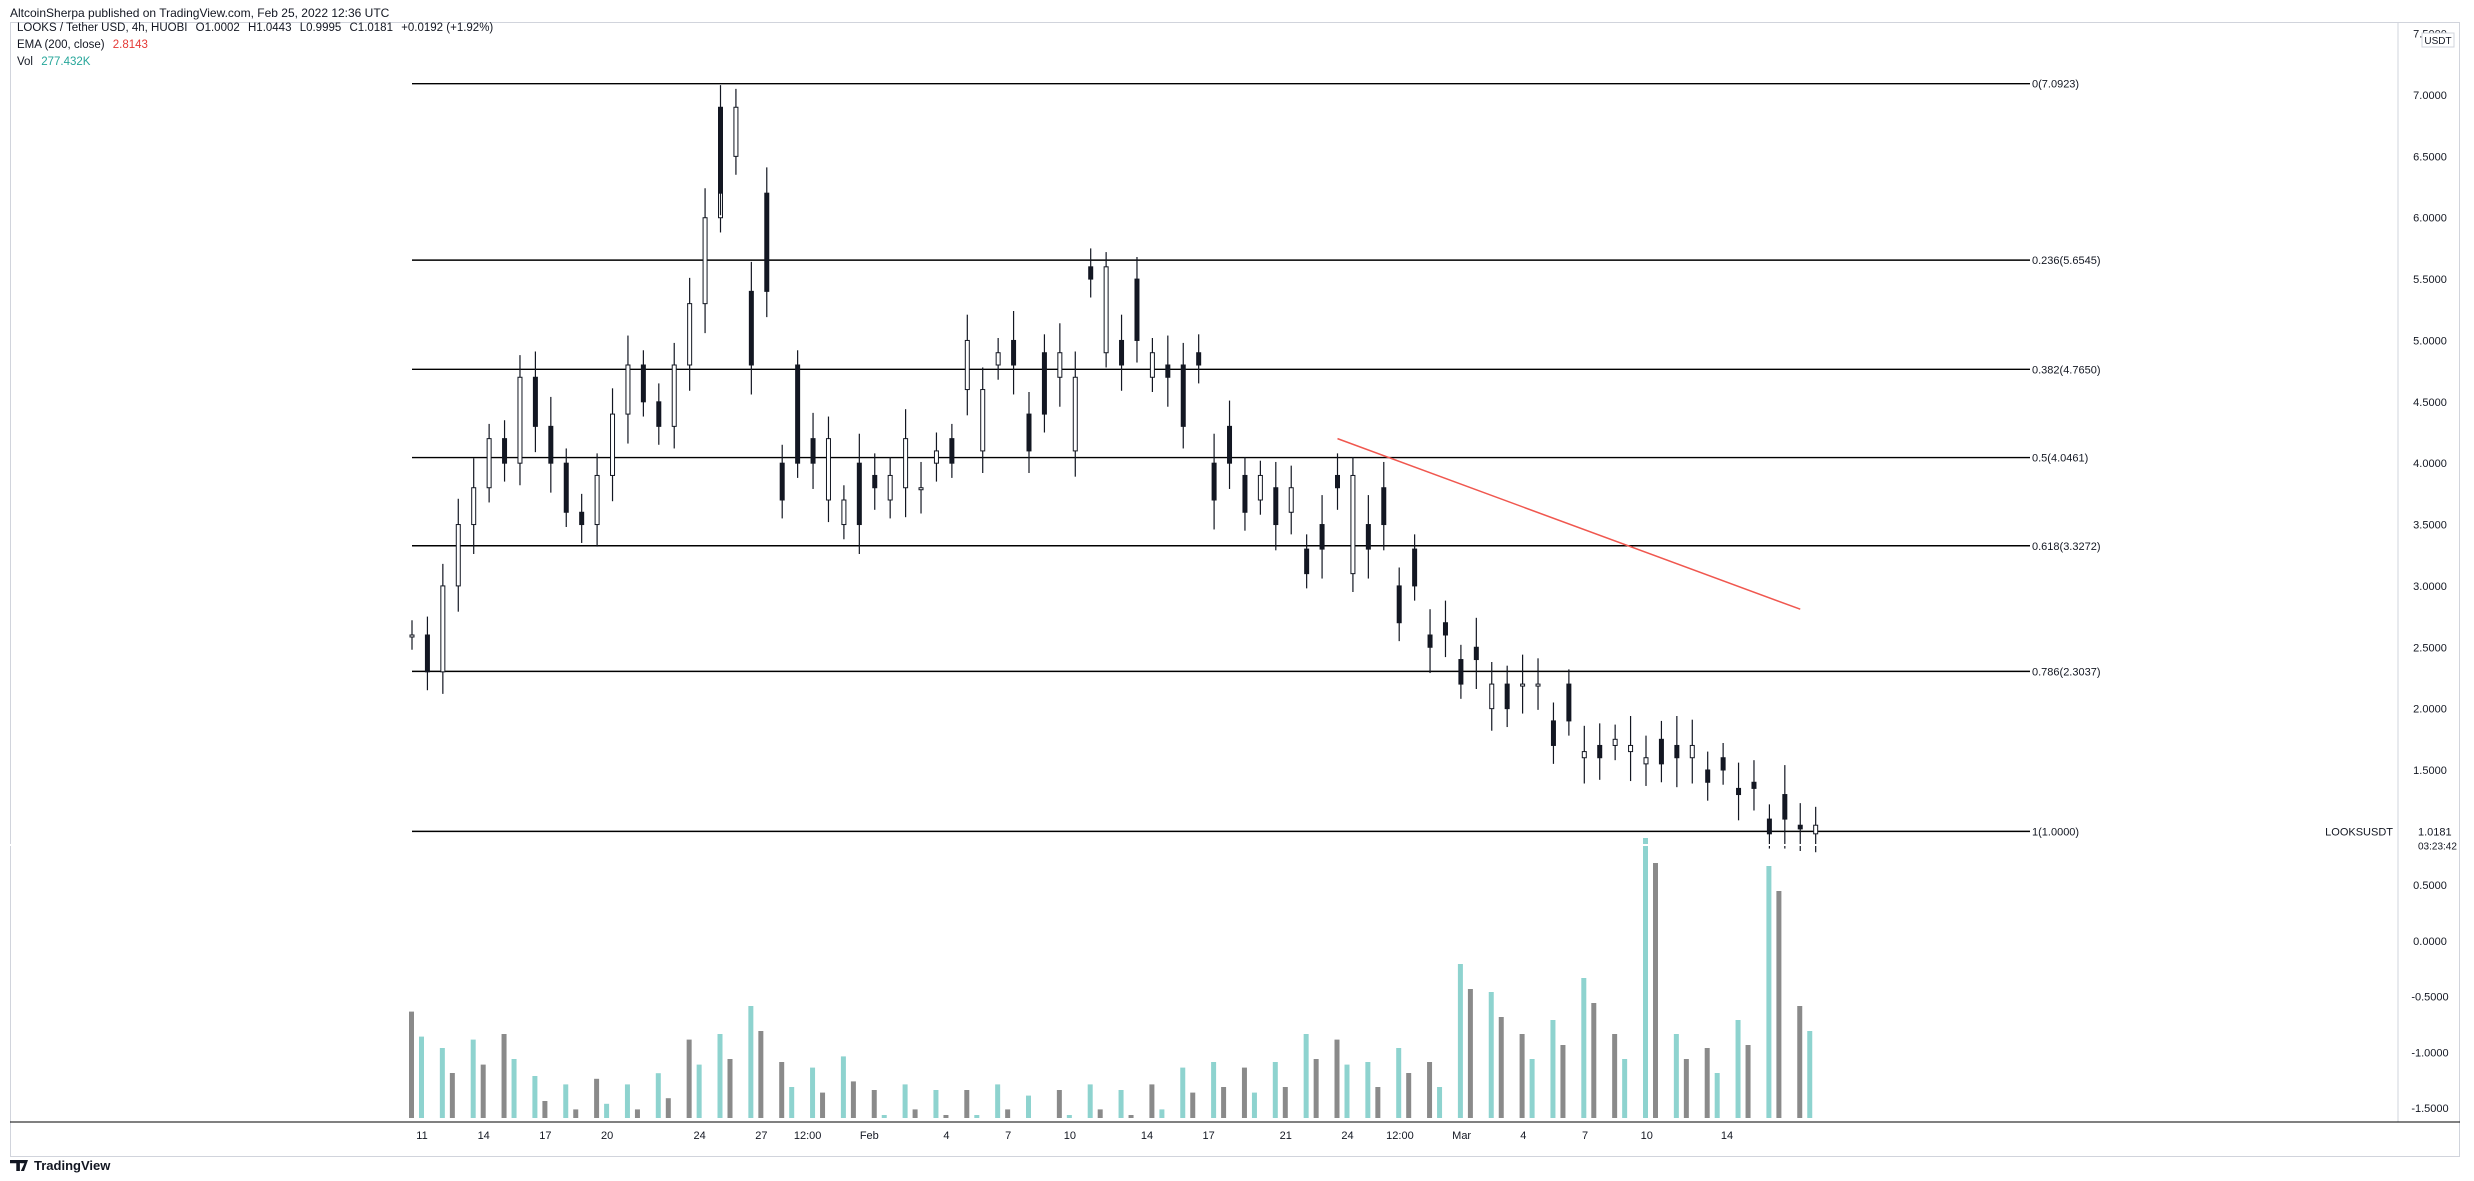 This screenshot has height=1181, width=2474. What do you see at coordinates (2359, 832) in the screenshot?
I see `symbol-tag: LOOKSUSDT` at bounding box center [2359, 832].